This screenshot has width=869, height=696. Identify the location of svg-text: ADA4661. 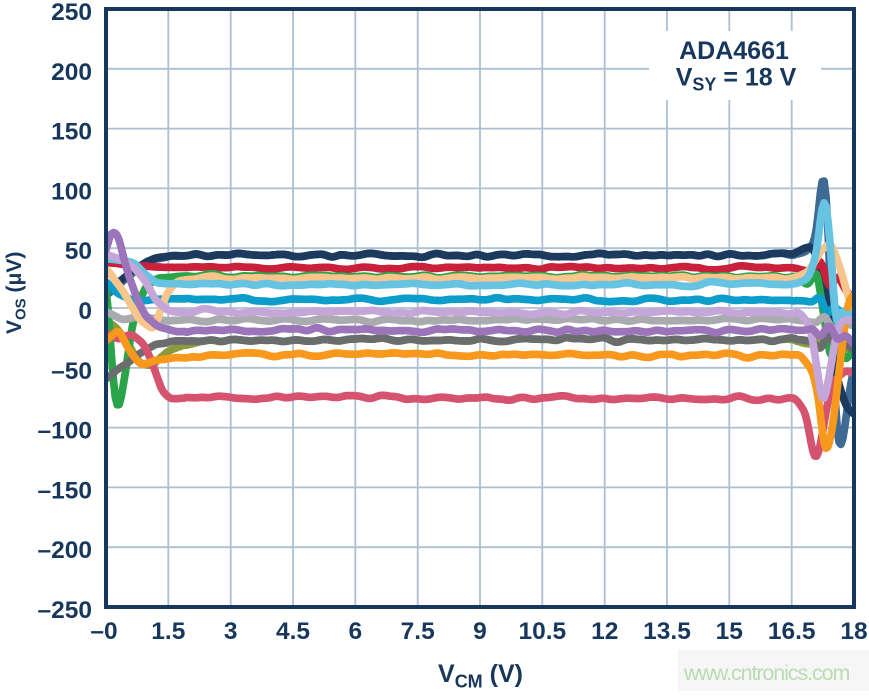
(734, 51).